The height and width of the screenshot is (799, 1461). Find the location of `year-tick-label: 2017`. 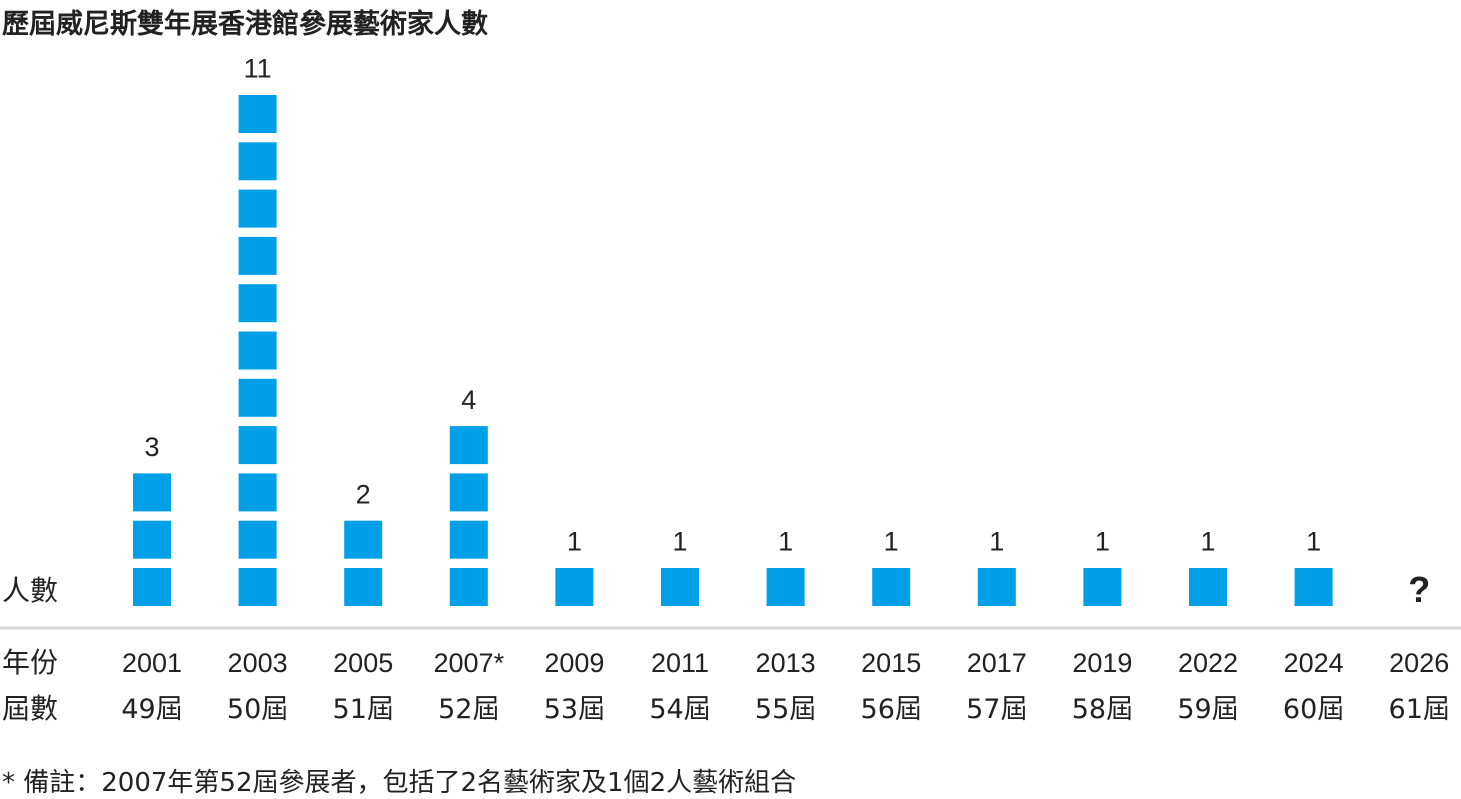

year-tick-label: 2017 is located at coordinates (997, 663).